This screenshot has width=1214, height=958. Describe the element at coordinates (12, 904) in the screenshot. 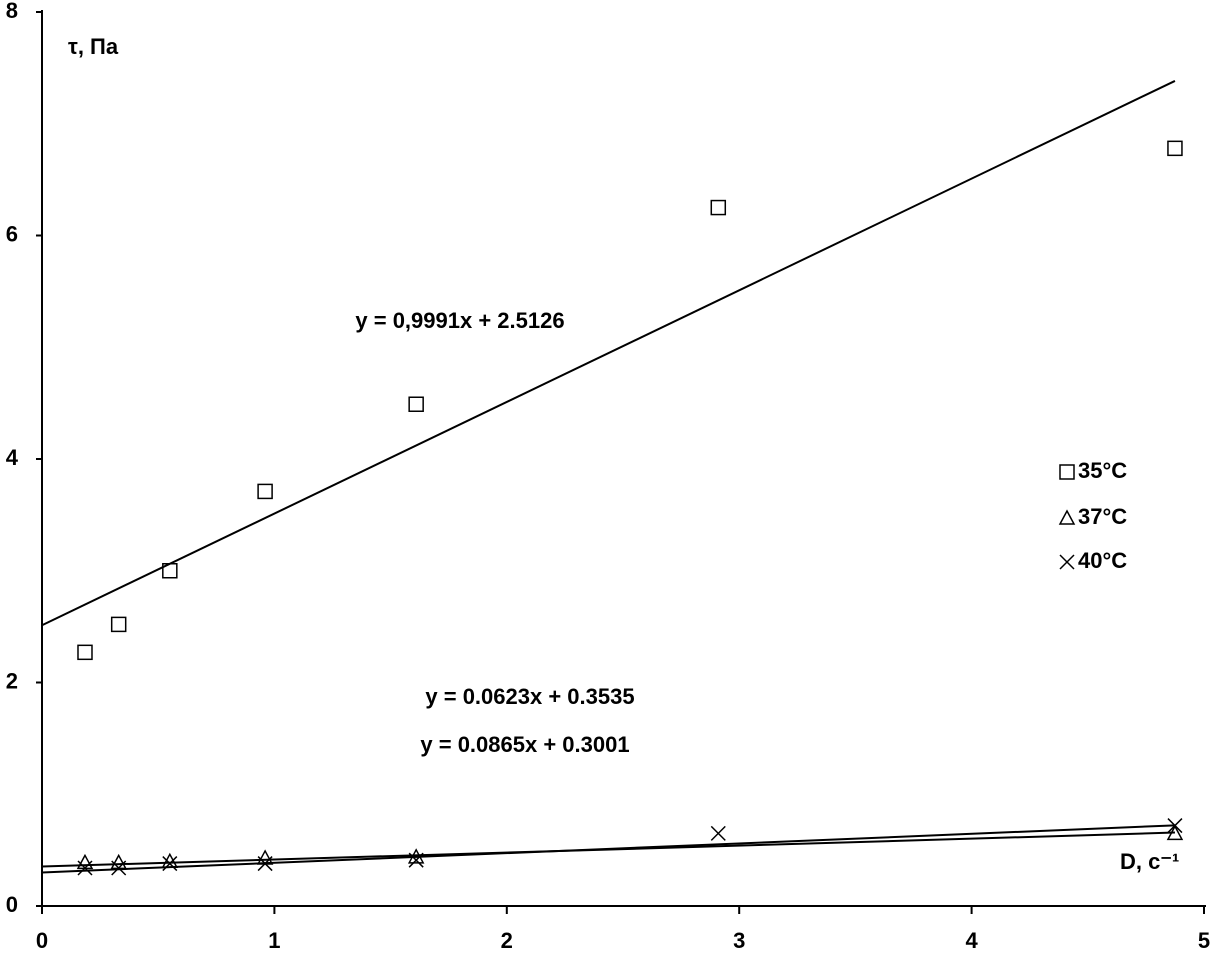

I see `y-tick-label: 0` at that location.